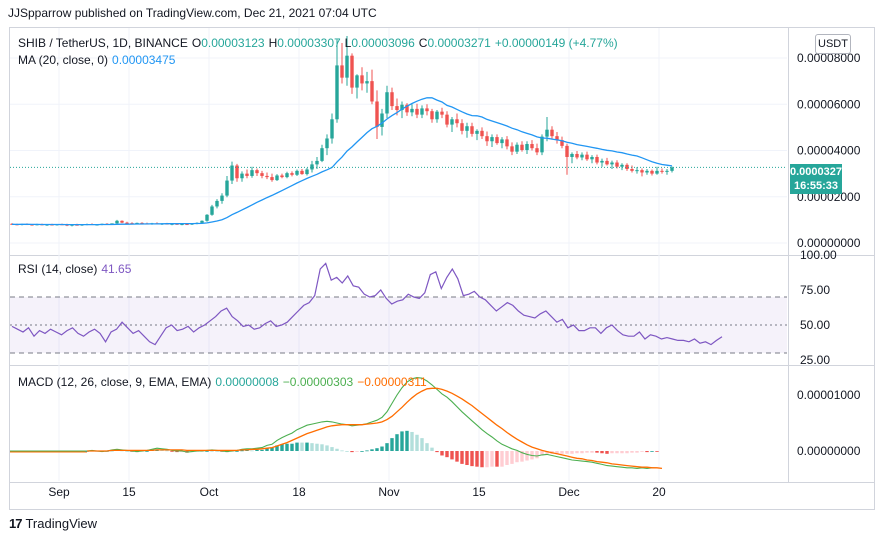 The width and height of the screenshot is (886, 541). Describe the element at coordinates (815, 325) in the screenshot. I see `rsi-tick-label: 50.00` at that location.